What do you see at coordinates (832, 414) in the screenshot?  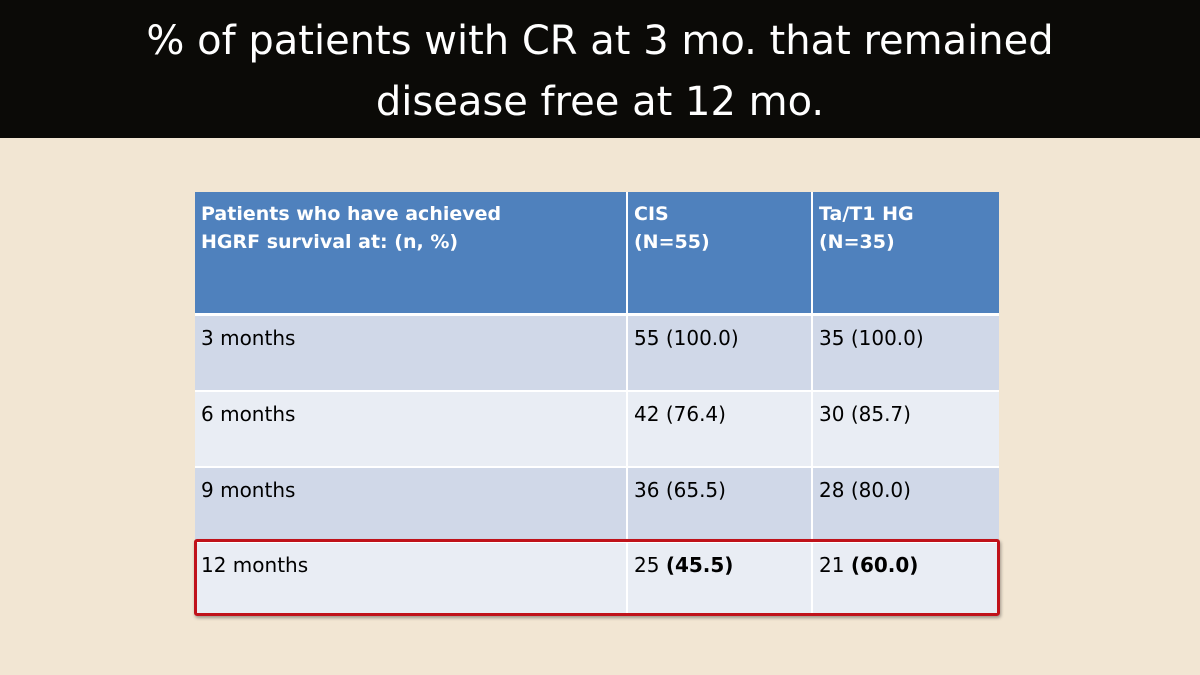 I see `ta-n: 30` at bounding box center [832, 414].